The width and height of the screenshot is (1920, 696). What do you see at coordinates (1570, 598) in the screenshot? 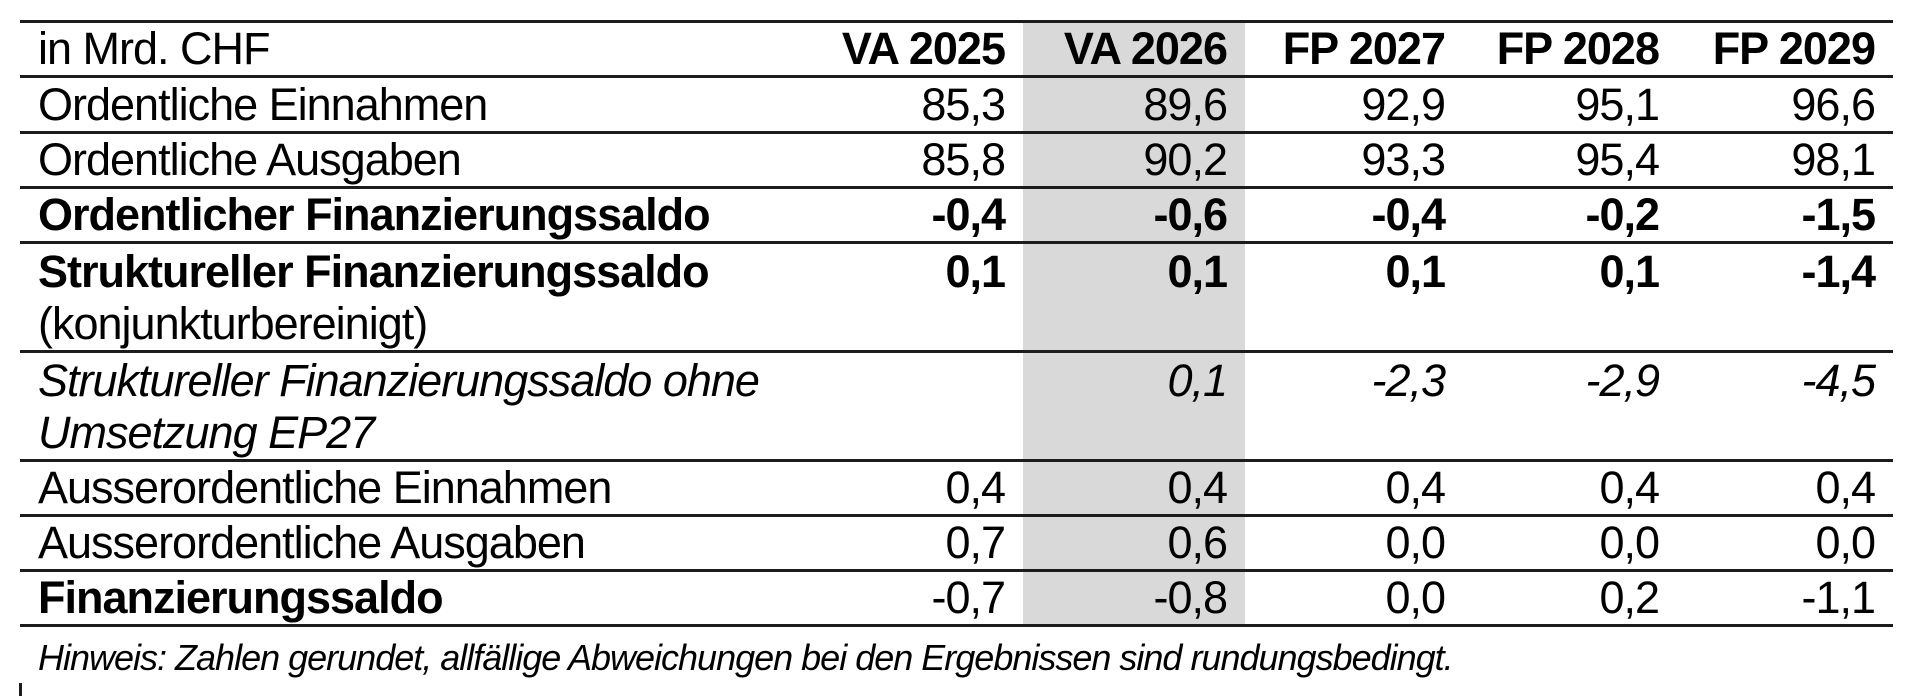
I see `value-cell: 0,2` at bounding box center [1570, 598].